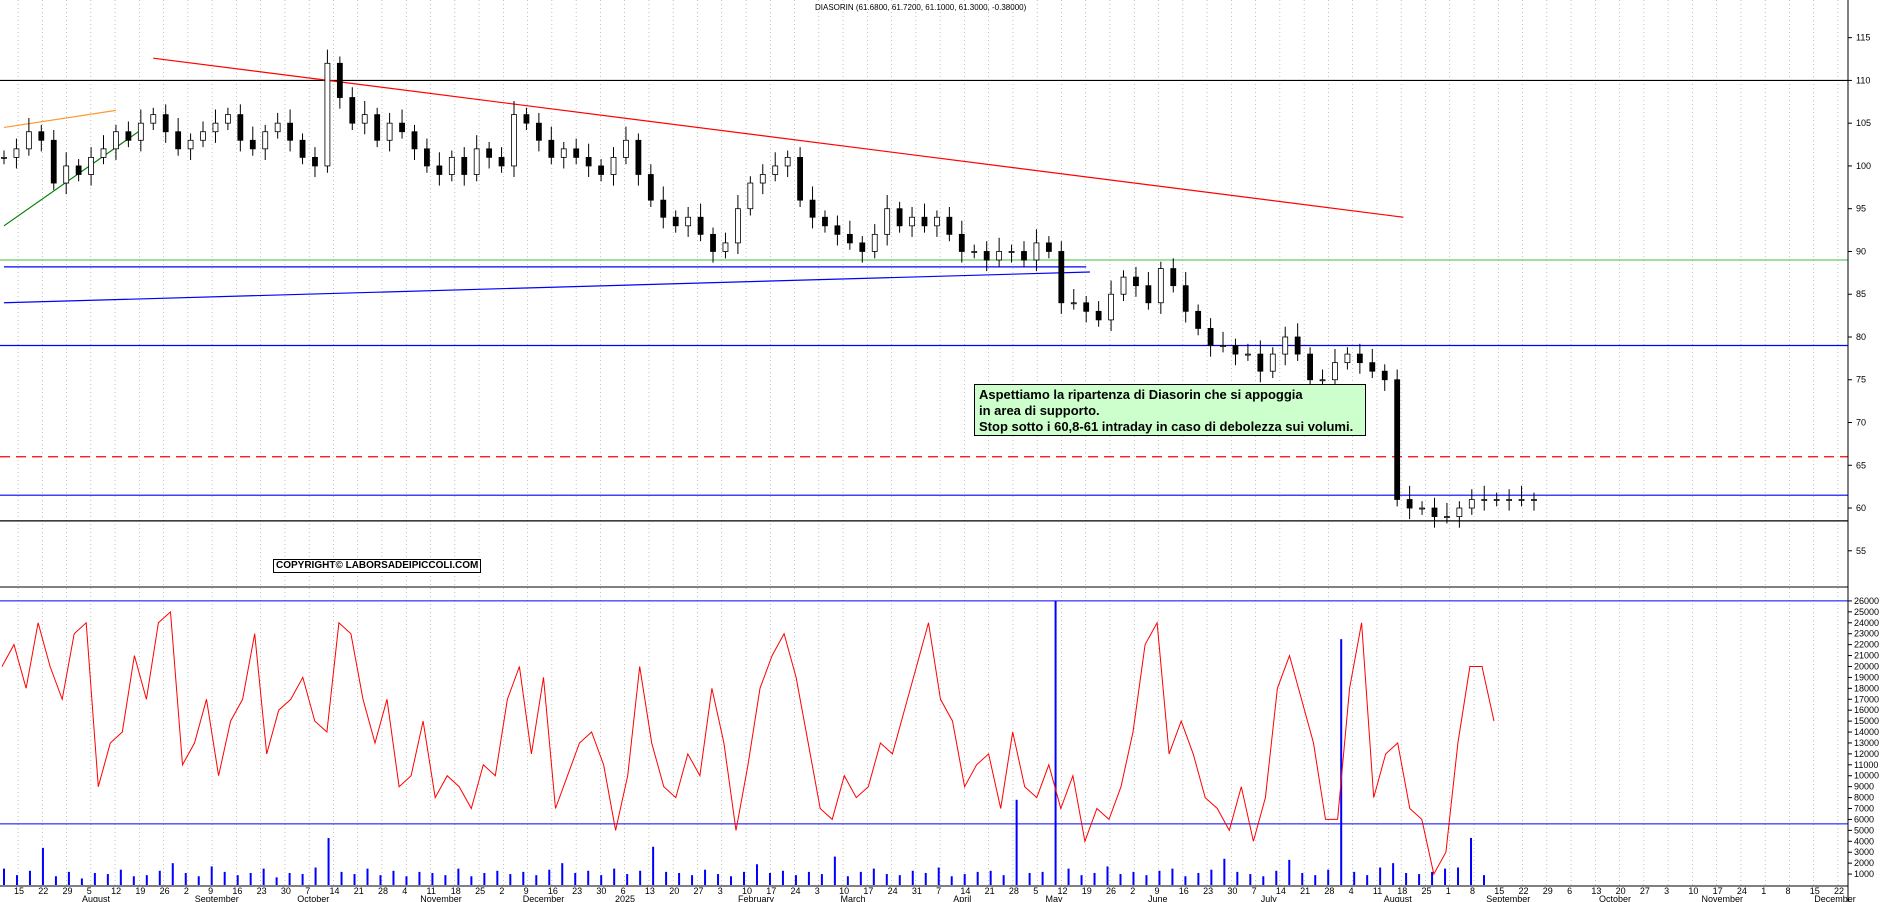 This screenshot has height=902, width=1890. Describe the element at coordinates (334, 891) in the screenshot. I see `x-tick-label: 14` at that location.